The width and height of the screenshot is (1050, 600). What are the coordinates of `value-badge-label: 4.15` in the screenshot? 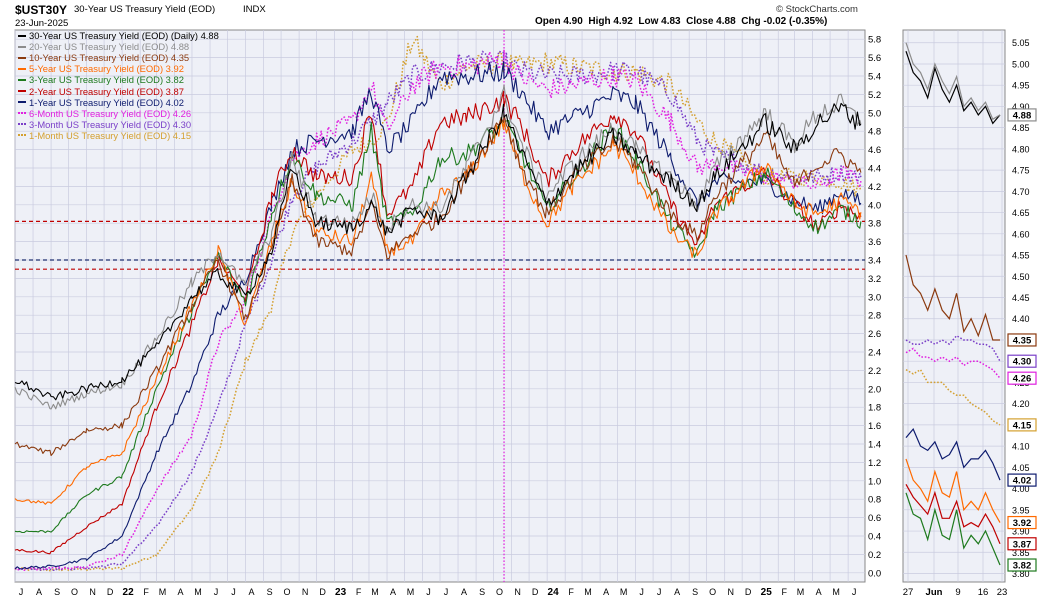 It's located at (1022, 425).